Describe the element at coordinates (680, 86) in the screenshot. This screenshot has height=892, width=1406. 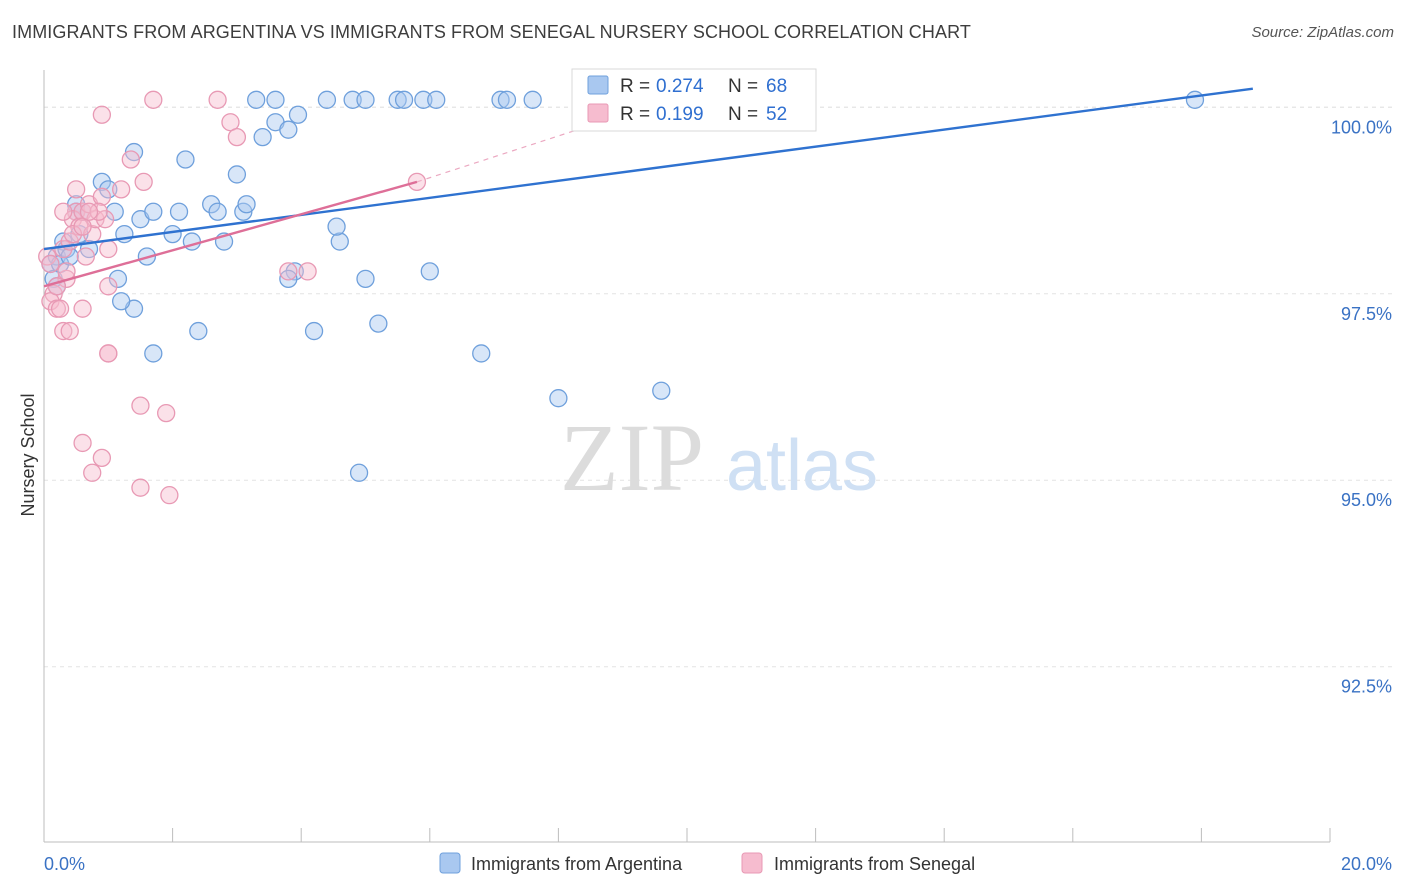
I see `legend-r-value-argentina: 0.274` at that location.